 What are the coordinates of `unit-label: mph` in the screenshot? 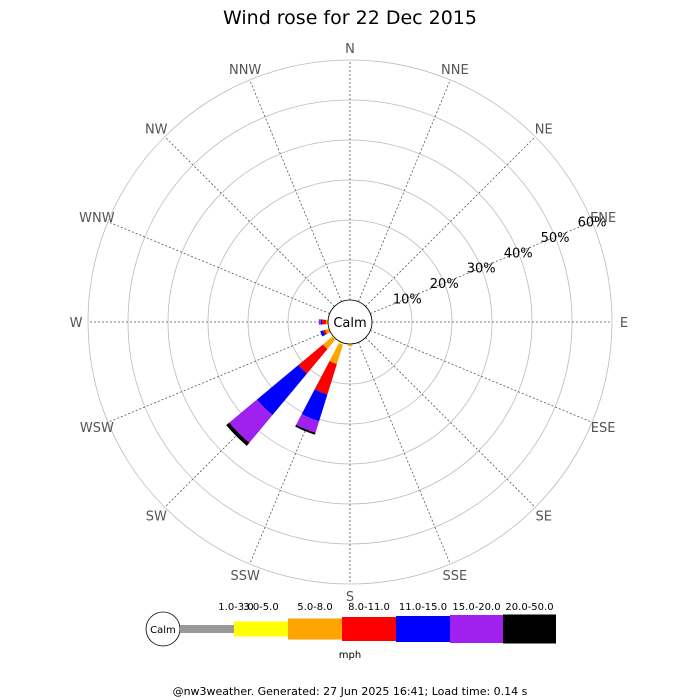 It's located at (350, 655).